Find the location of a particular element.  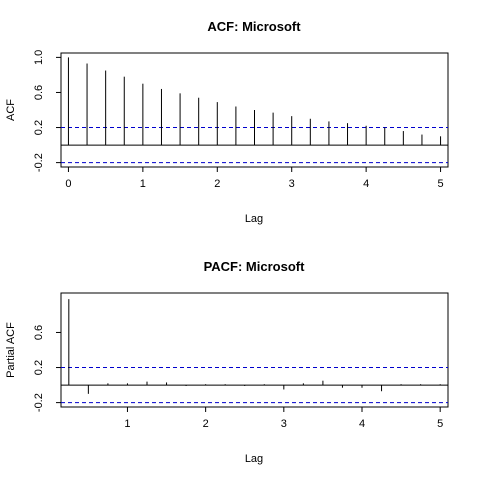

pacf-xtick-label: 5 is located at coordinates (440, 424).